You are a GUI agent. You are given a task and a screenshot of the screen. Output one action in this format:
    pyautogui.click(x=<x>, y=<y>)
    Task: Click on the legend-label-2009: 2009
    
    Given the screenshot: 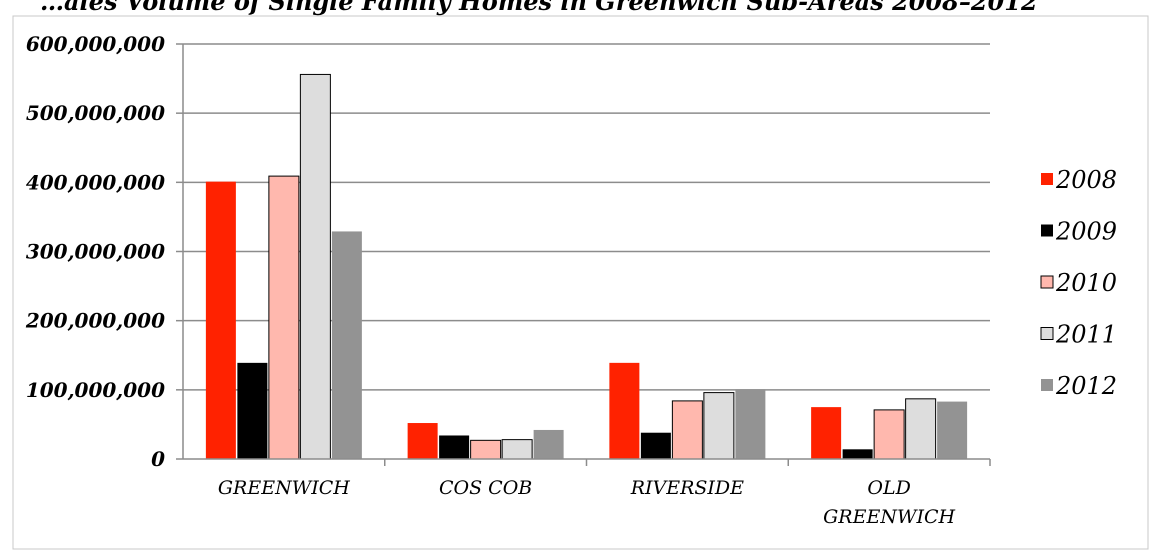 What is the action you would take?
    pyautogui.click(x=1086, y=232)
    